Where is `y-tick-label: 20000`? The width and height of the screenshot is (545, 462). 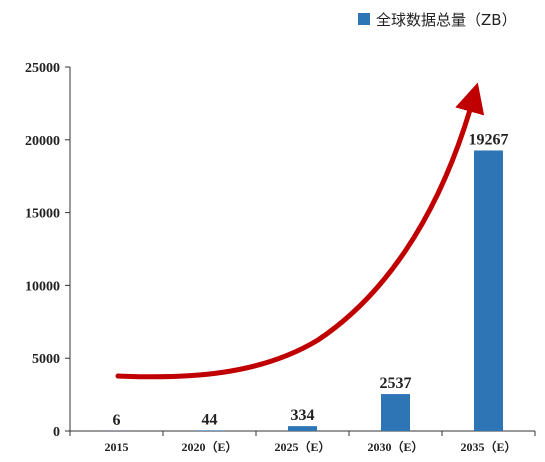 y-tick-label: 20000 is located at coordinates (42, 141).